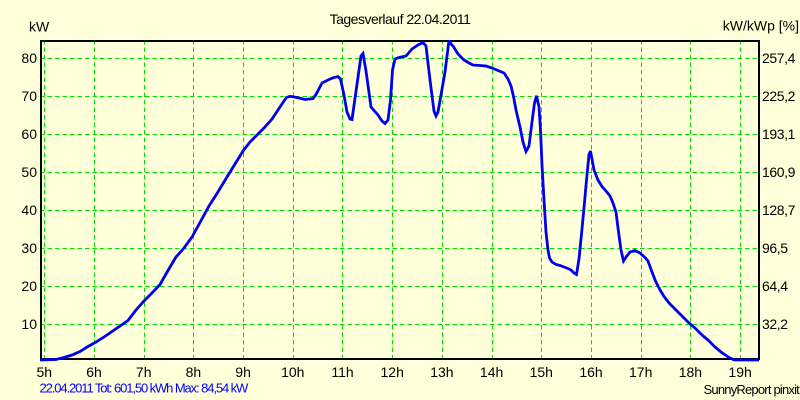 The width and height of the screenshot is (800, 400). I want to click on svg-text:22.04.2011 Tot: 601,50 kWh Max: 22.04.2011 Tot: 601,50 kWh Max: 84,54 kW, so click(145, 388).